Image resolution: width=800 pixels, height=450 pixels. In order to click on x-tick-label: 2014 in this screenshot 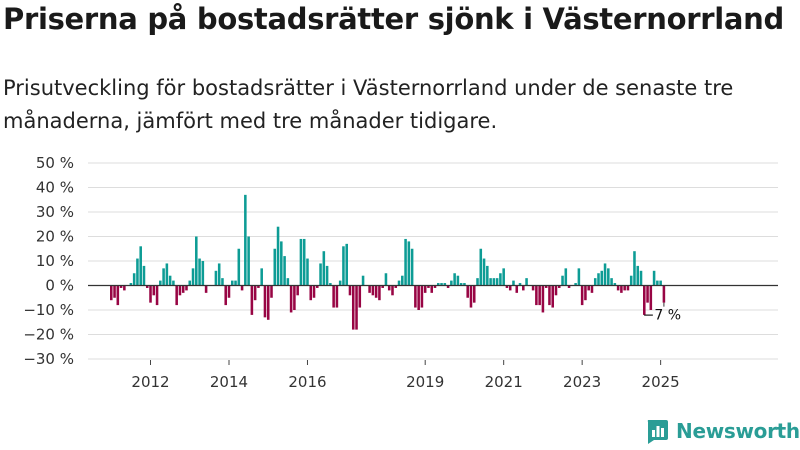, I will do `click(229, 382)`.